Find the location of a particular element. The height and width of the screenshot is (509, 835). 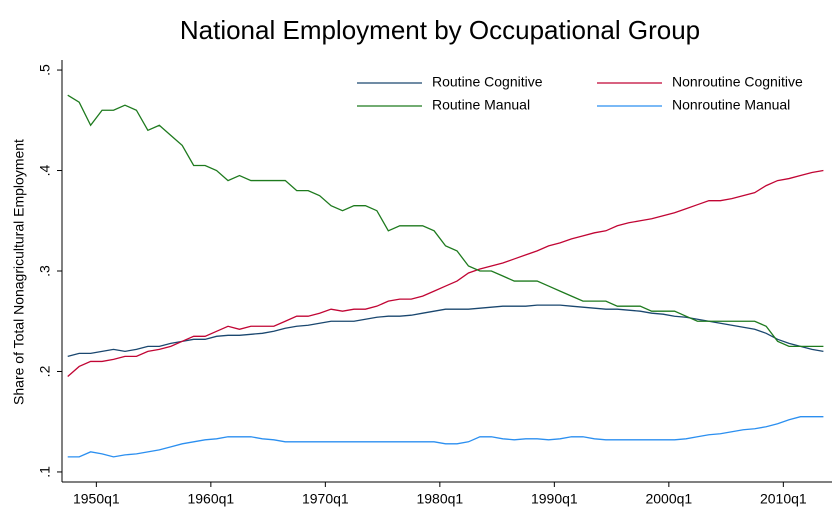

x-tick-label: 1960q1 is located at coordinates (210, 499).